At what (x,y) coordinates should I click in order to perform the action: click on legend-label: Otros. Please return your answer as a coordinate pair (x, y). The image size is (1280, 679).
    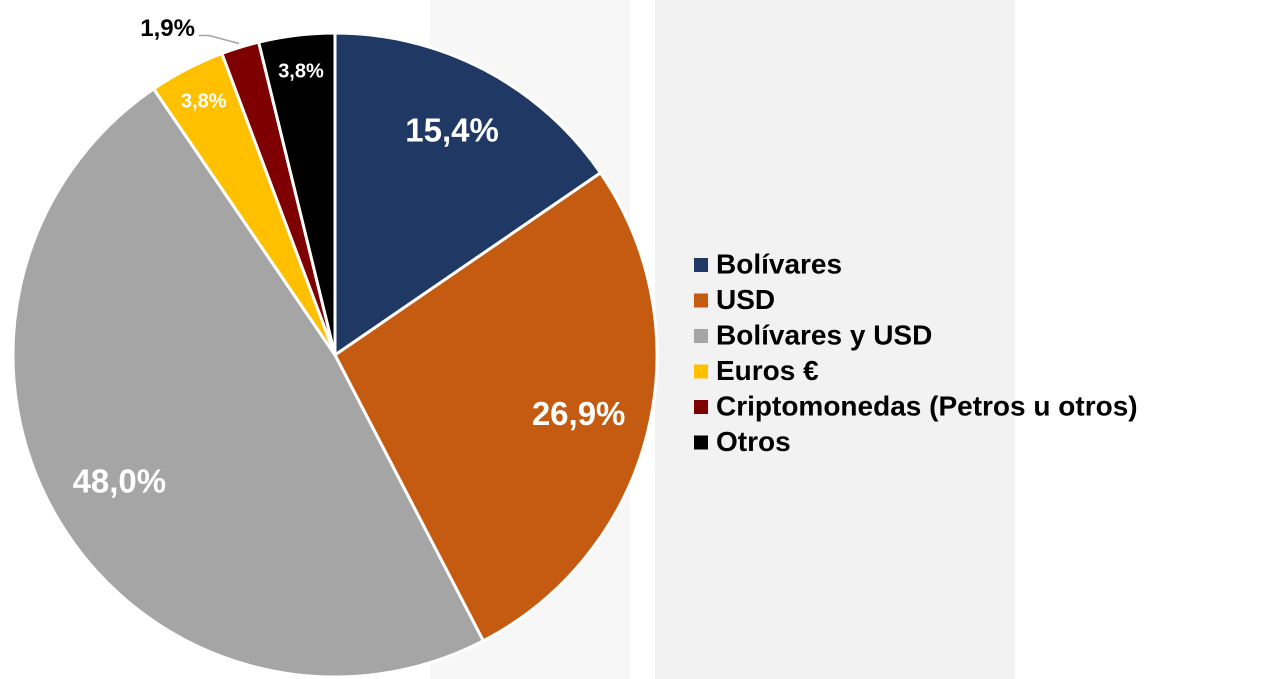
    Looking at the image, I should click on (753, 441).